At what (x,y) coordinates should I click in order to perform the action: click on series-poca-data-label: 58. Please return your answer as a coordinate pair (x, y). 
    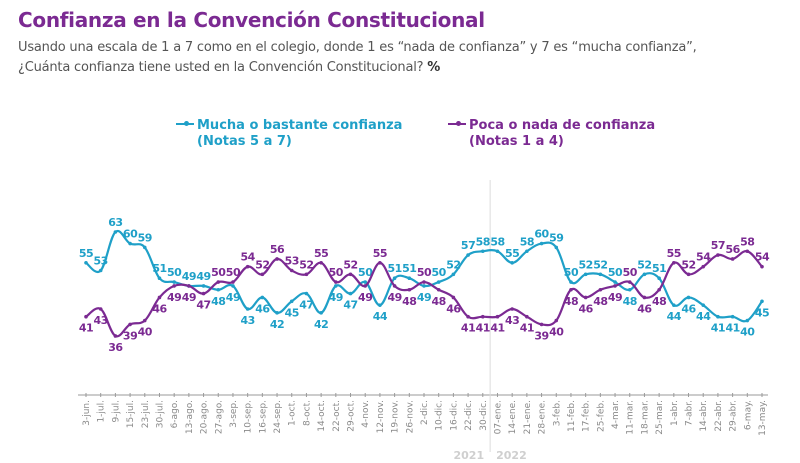
    Looking at the image, I should click on (747, 241).